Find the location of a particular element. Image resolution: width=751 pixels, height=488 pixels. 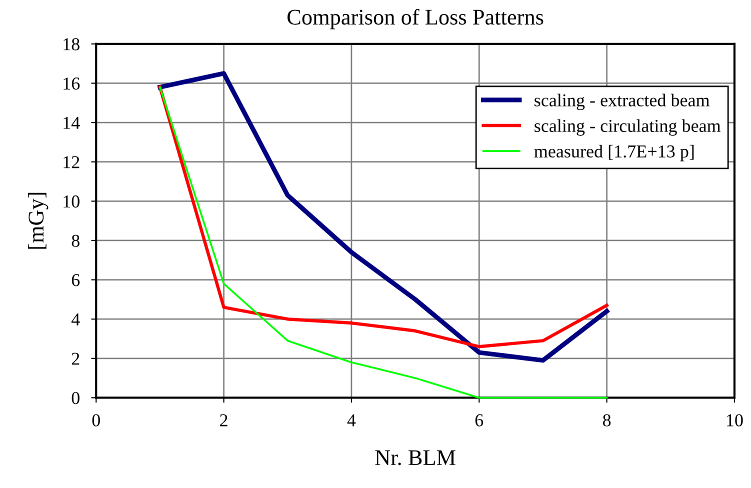

y-tick-label: 2 is located at coordinates (76, 358).